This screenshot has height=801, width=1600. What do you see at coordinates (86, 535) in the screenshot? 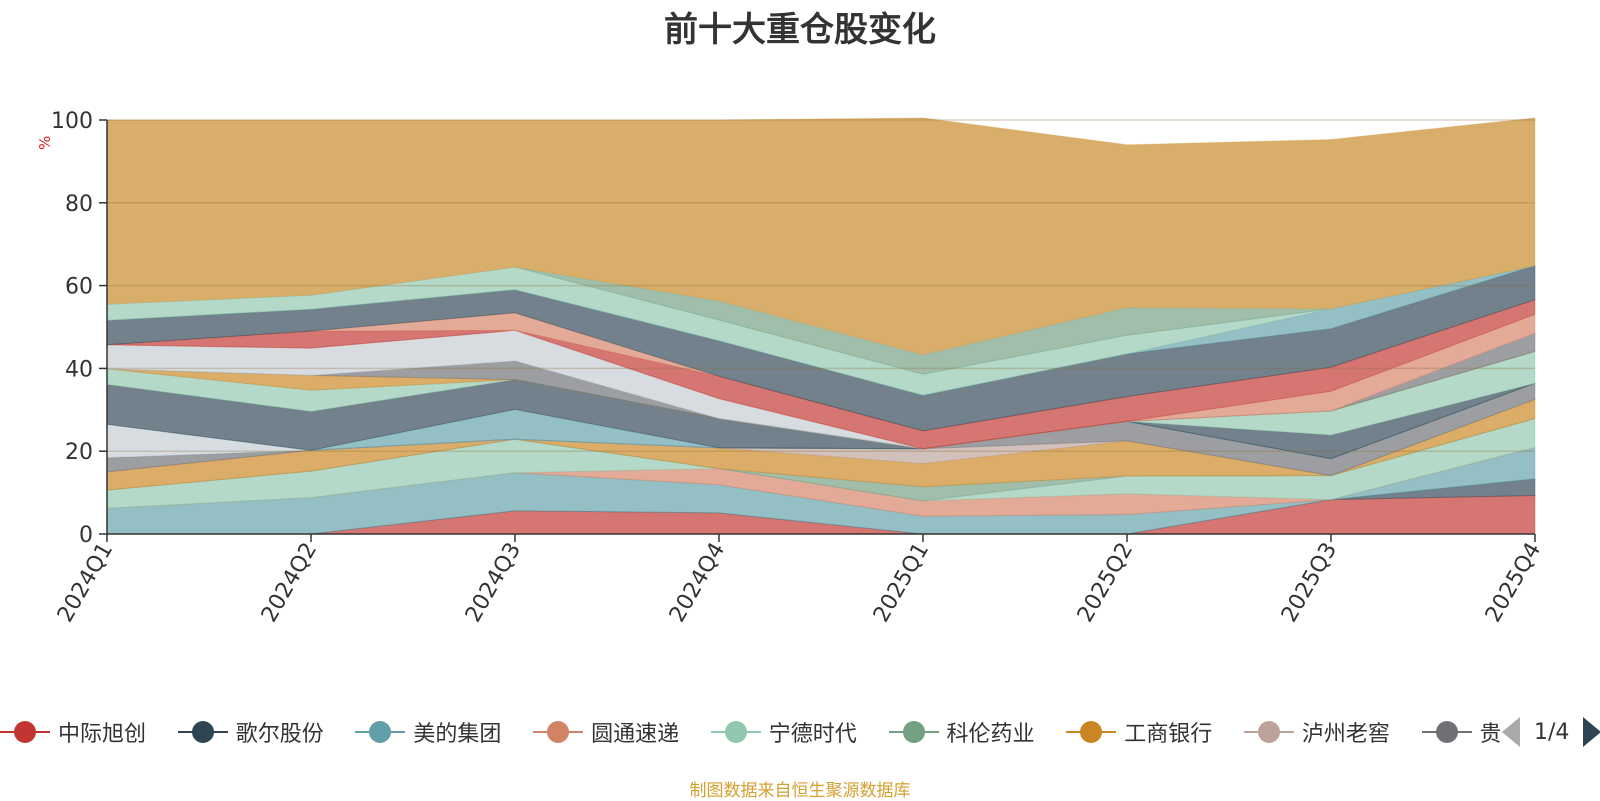
I see `y-tick-label-0: 0` at bounding box center [86, 535].